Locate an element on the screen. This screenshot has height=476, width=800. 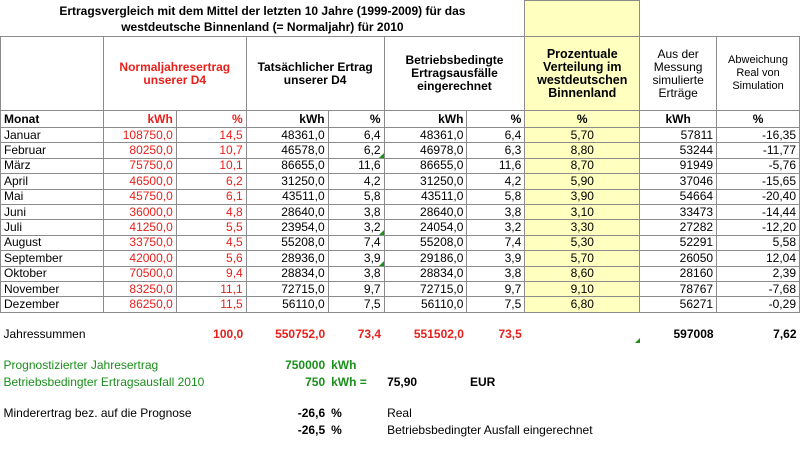
ausfall-value: 750 is located at coordinates (315, 382).